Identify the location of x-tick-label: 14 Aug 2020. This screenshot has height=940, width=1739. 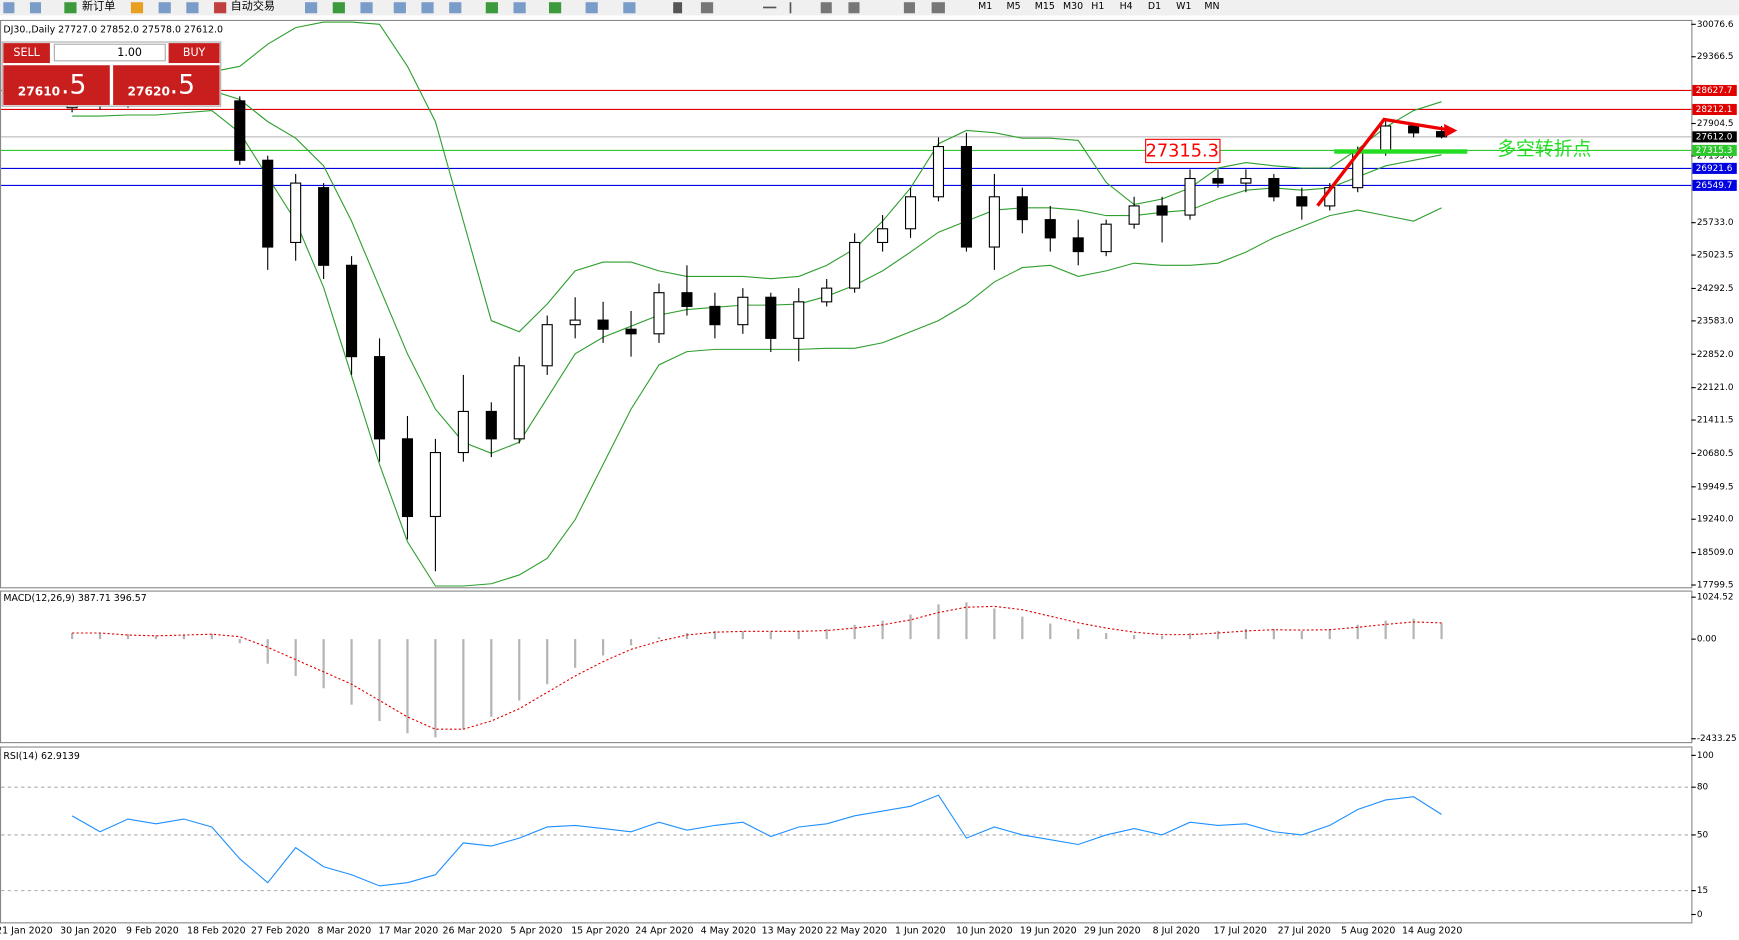
(1432, 931).